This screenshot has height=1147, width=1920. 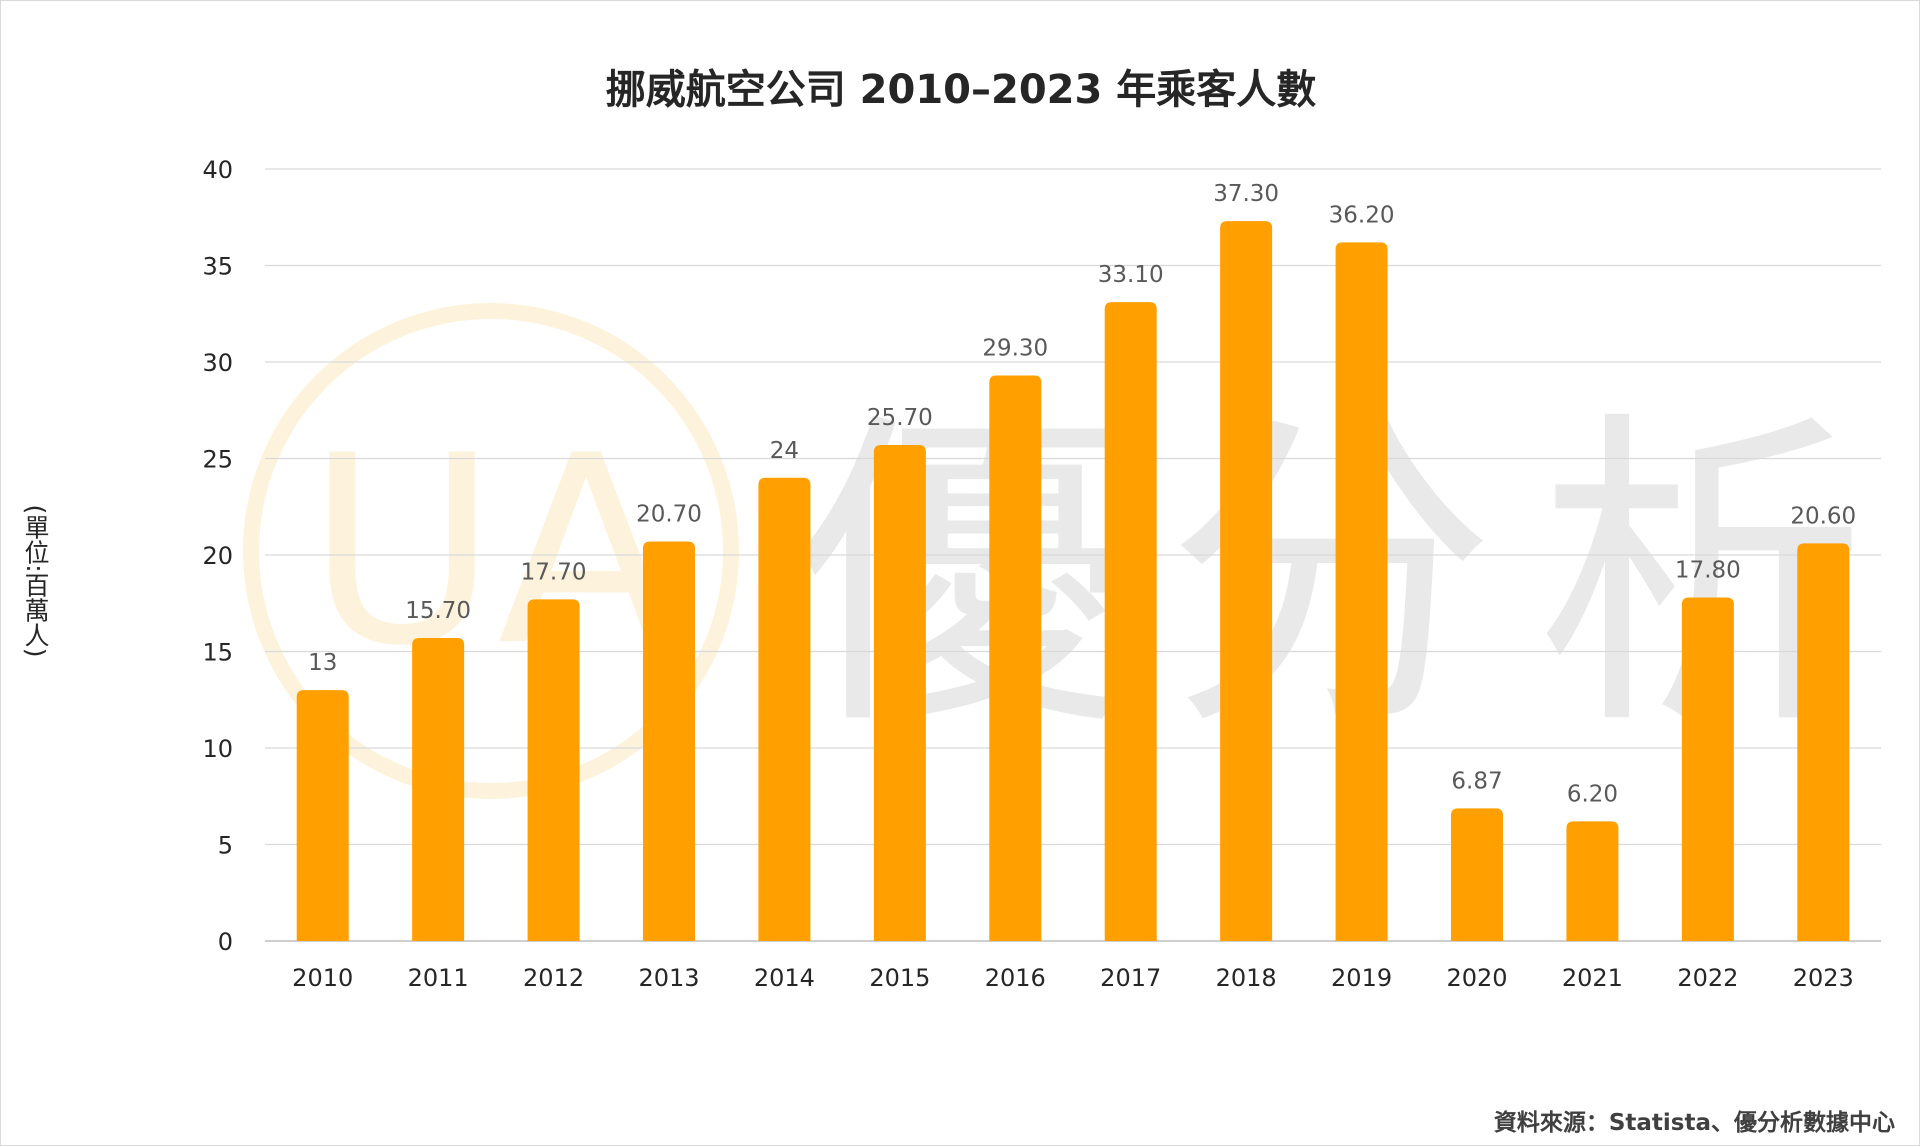 I want to click on x-tick-label-2019: 2019, so click(x=1361, y=978).